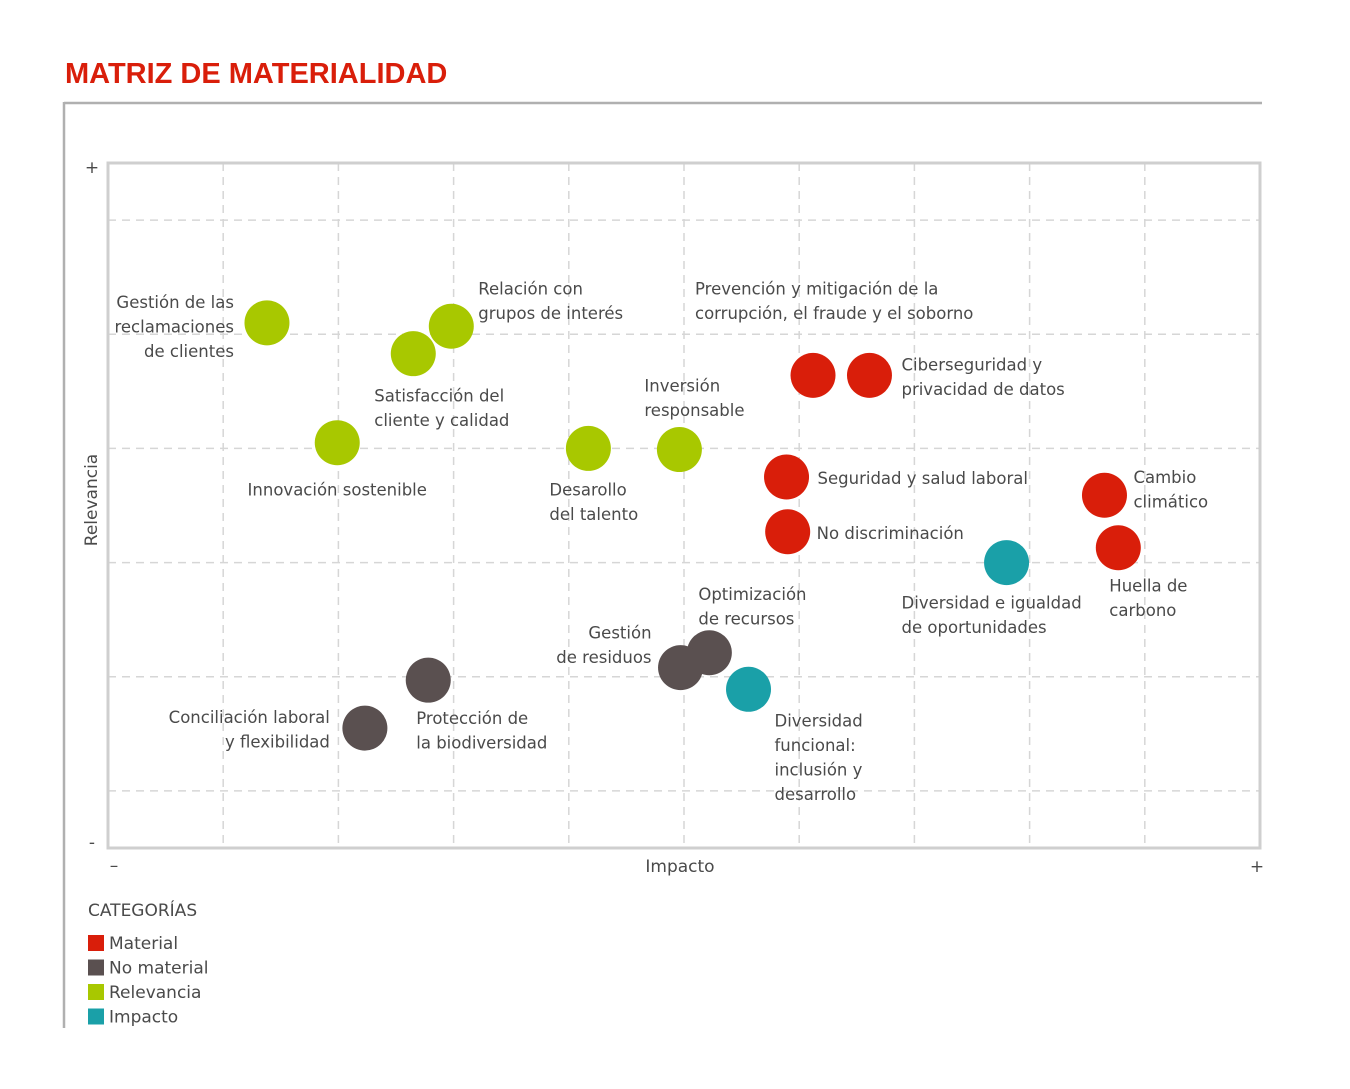  I want to click on point-label: funcional:, so click(815, 745).